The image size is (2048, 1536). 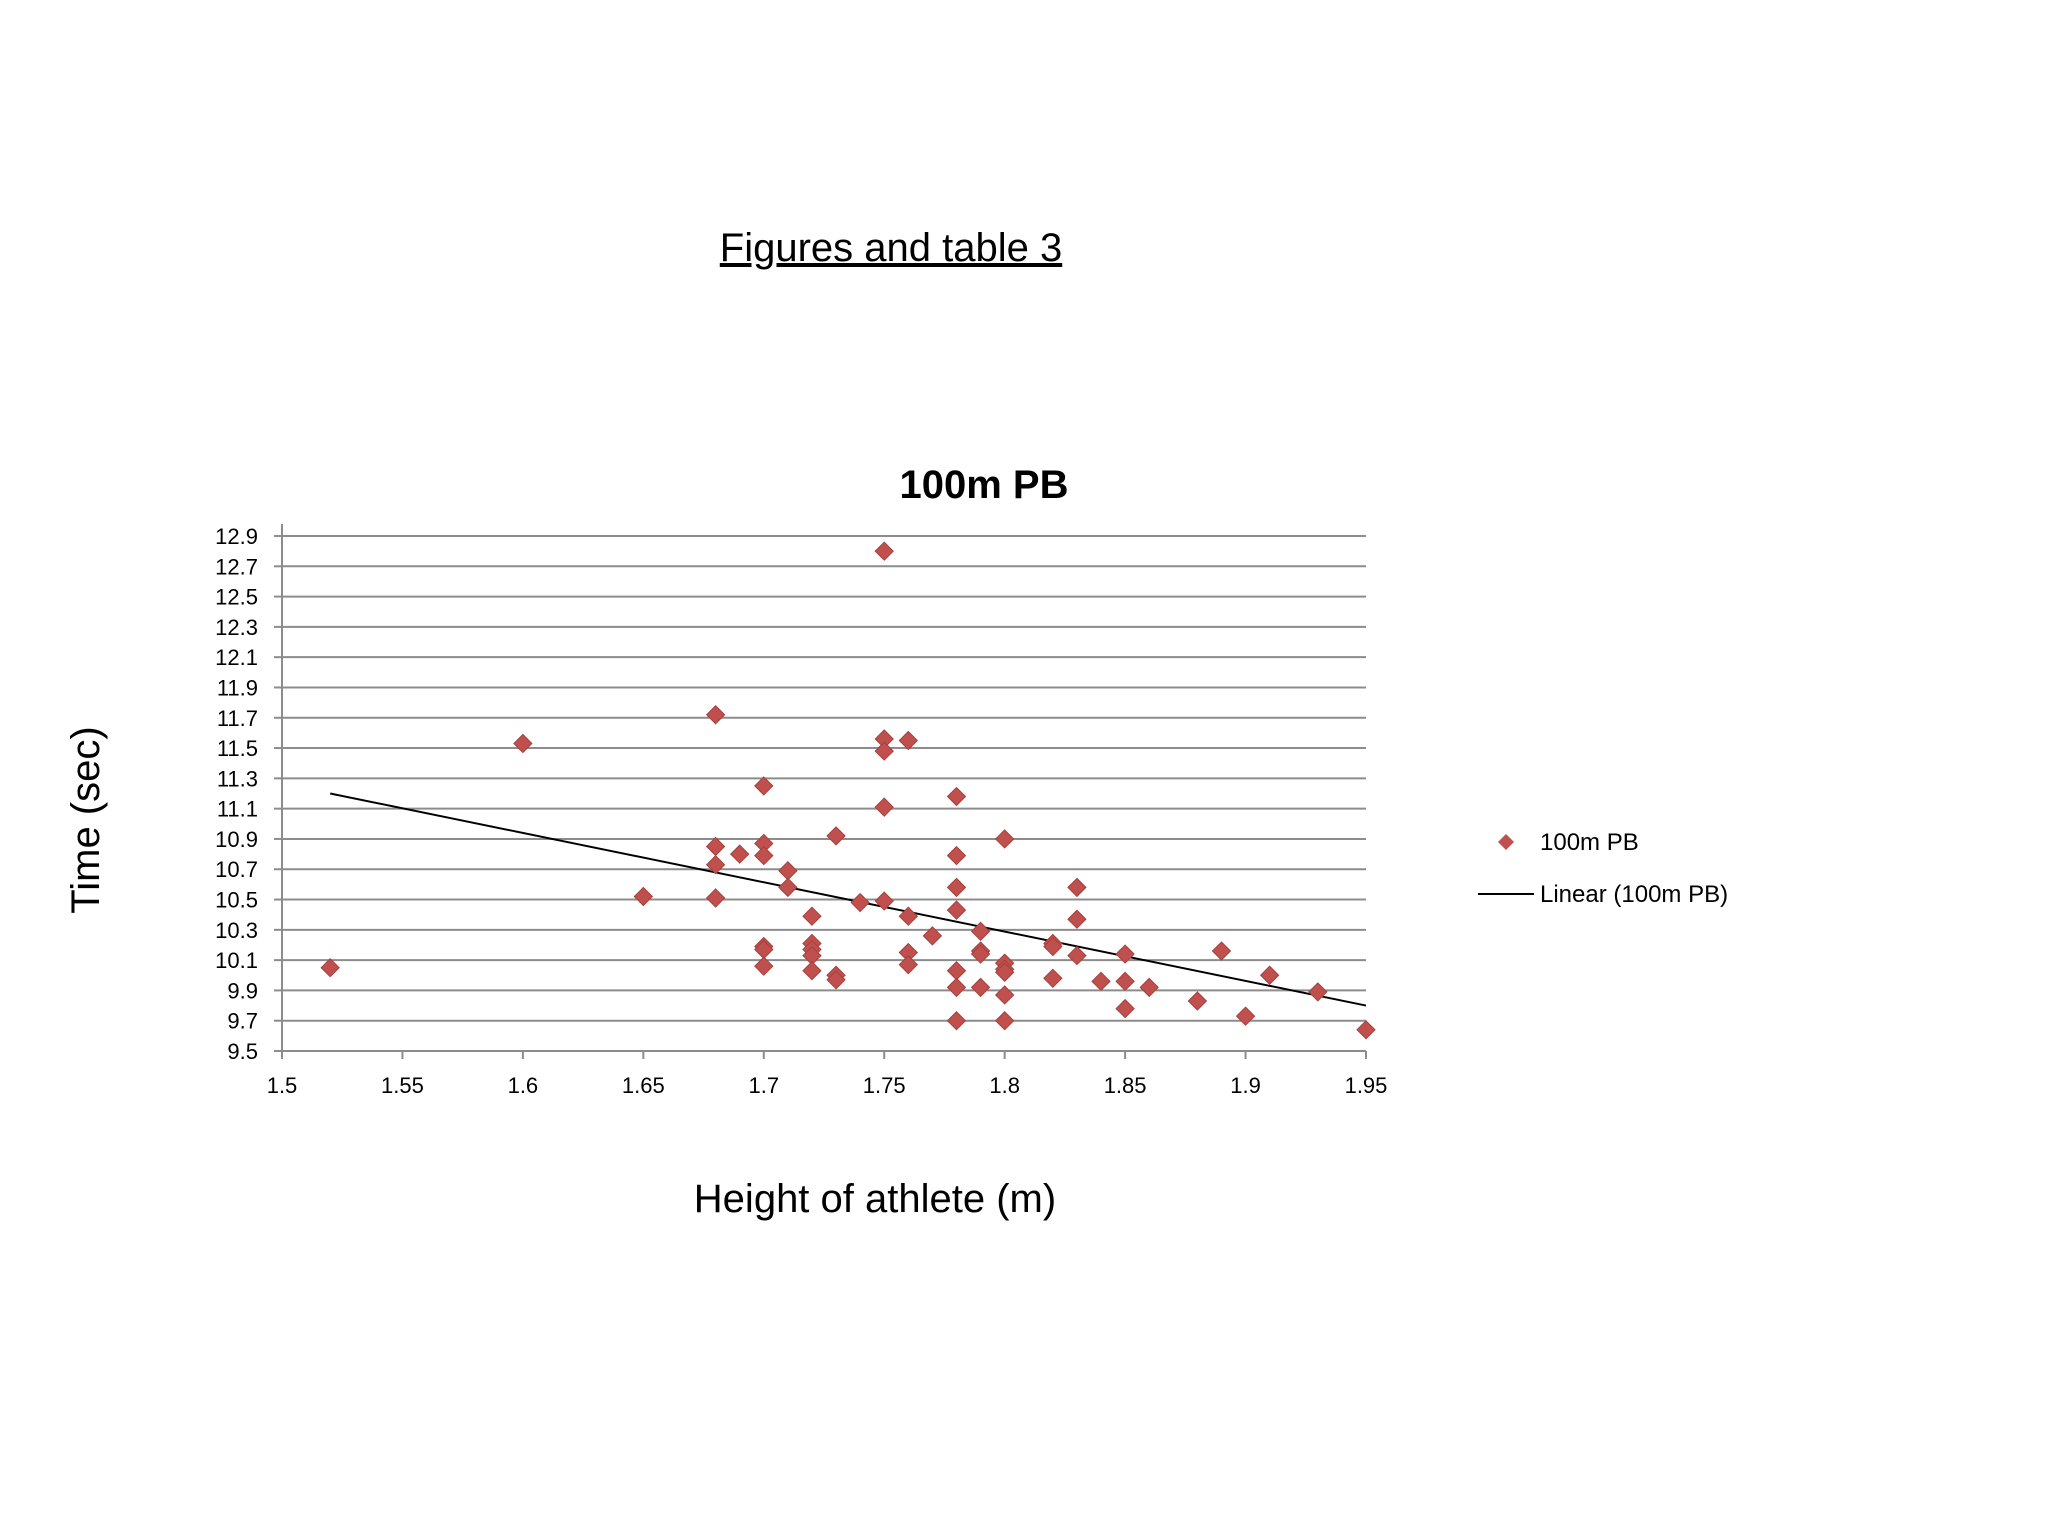 What do you see at coordinates (236, 930) in the screenshot?
I see `y-tick-label: 10.3` at bounding box center [236, 930].